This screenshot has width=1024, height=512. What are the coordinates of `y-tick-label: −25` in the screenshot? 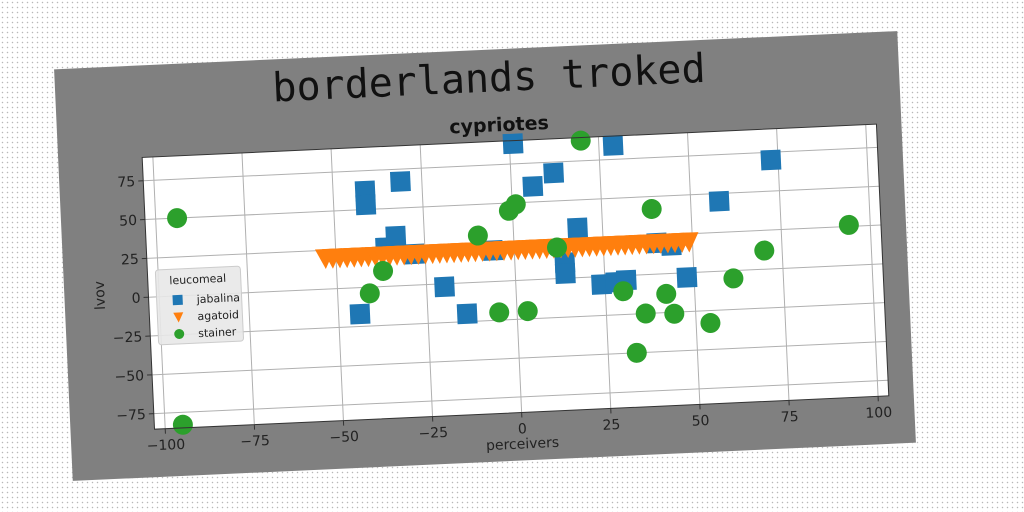 It's located at (127, 337).